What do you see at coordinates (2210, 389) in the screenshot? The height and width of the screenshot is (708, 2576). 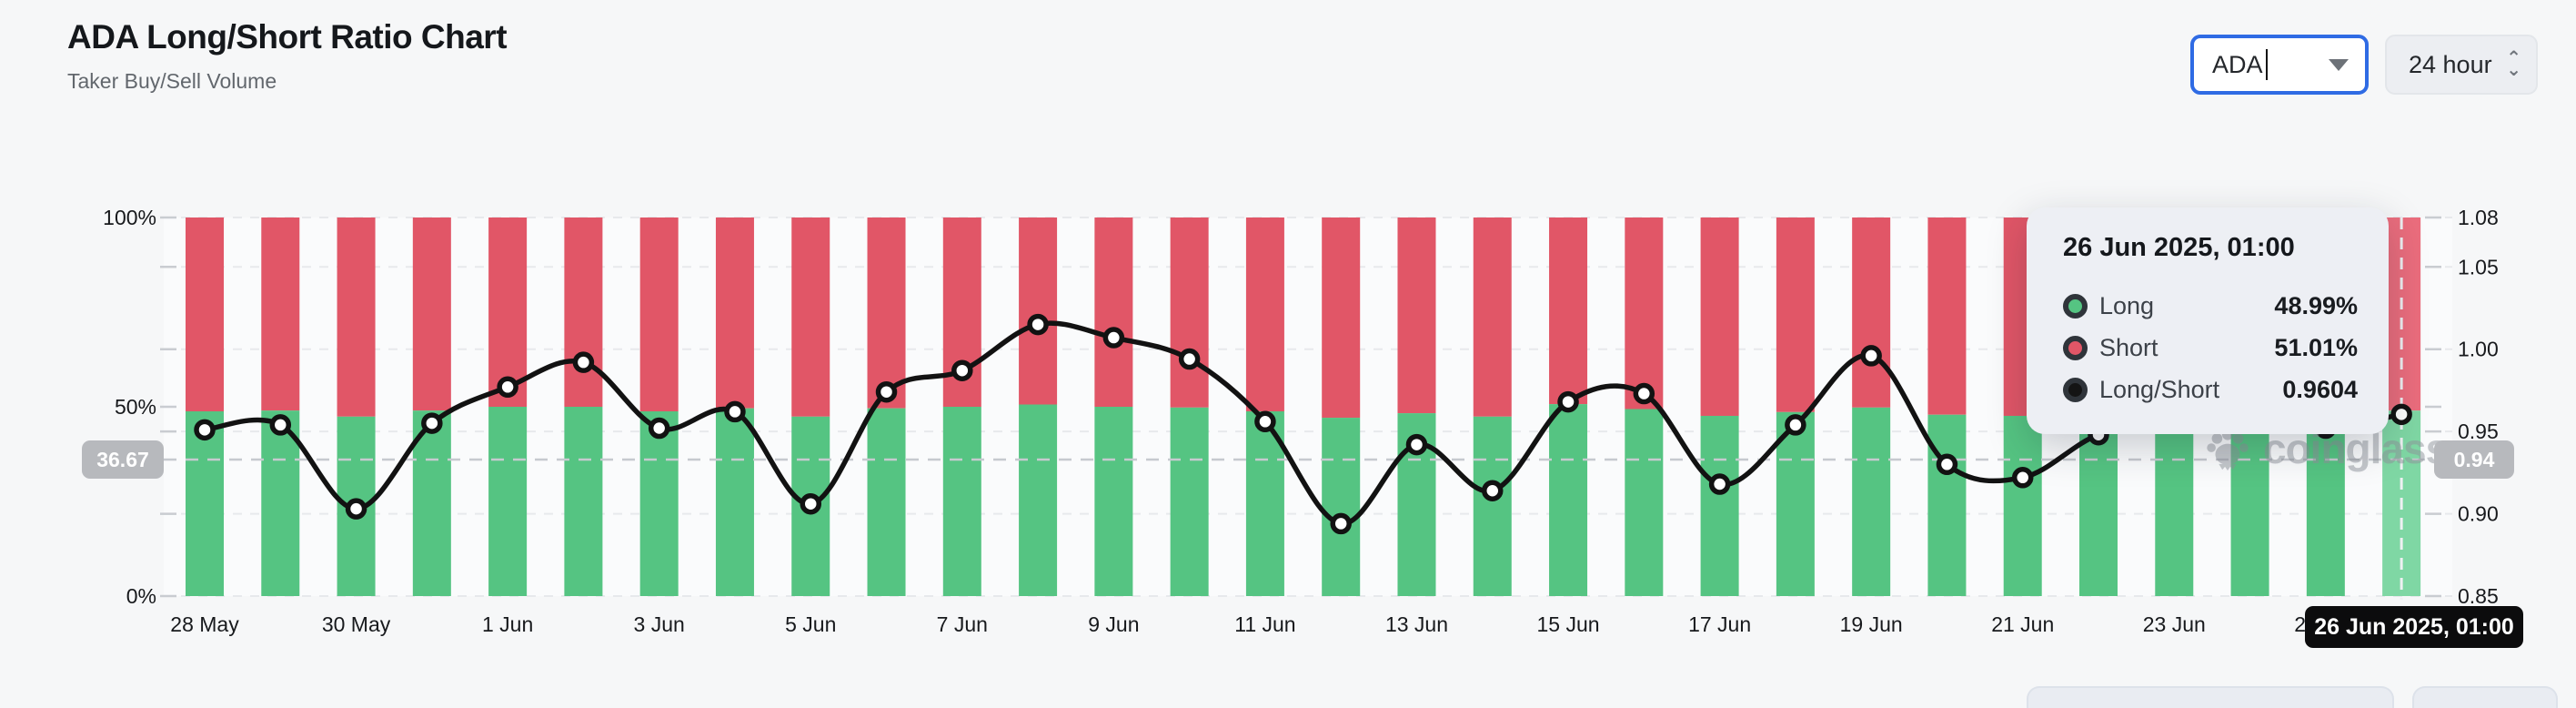 I see `tooltip-row: Long/Short 0.9604` at bounding box center [2210, 389].